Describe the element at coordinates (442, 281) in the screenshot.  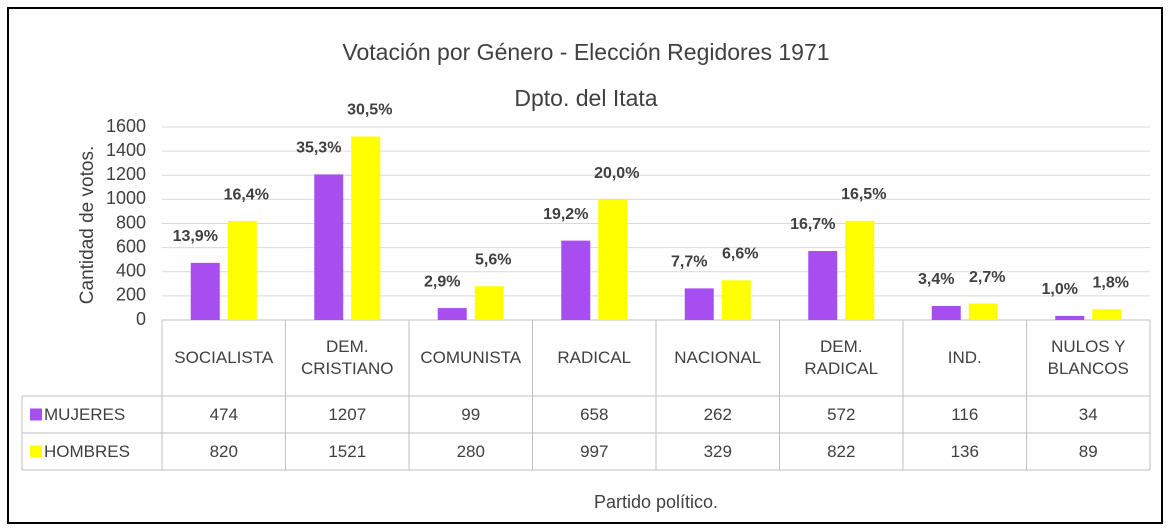
I see `data-label: 2,9%` at that location.